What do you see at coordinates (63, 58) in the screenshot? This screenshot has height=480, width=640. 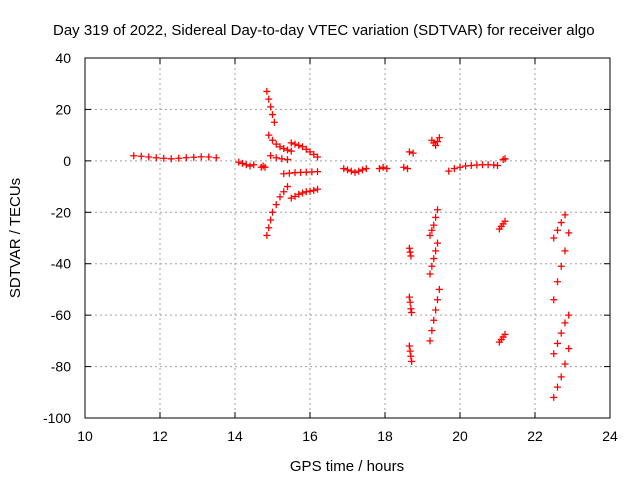 I see `y-tick-label: 40` at bounding box center [63, 58].